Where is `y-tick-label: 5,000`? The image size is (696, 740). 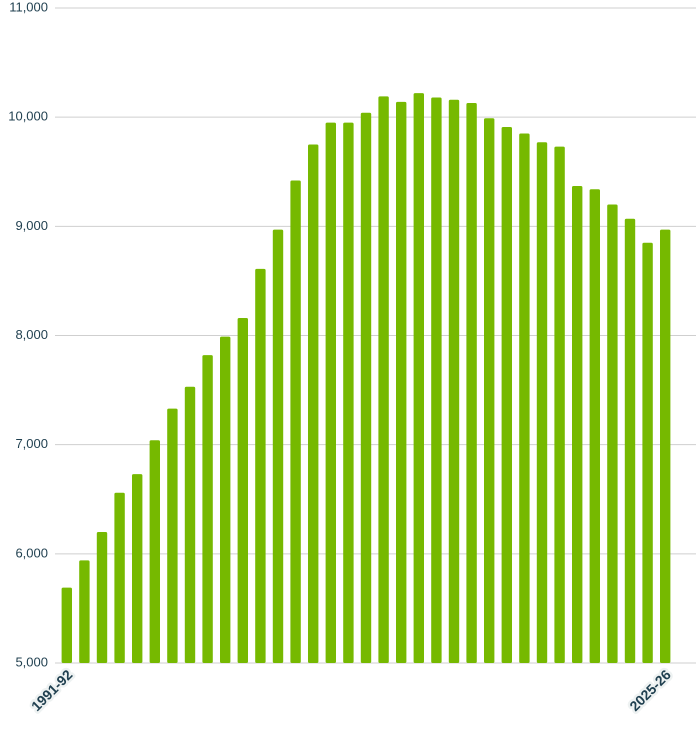 y-tick-label: 5,000 is located at coordinates (31, 661).